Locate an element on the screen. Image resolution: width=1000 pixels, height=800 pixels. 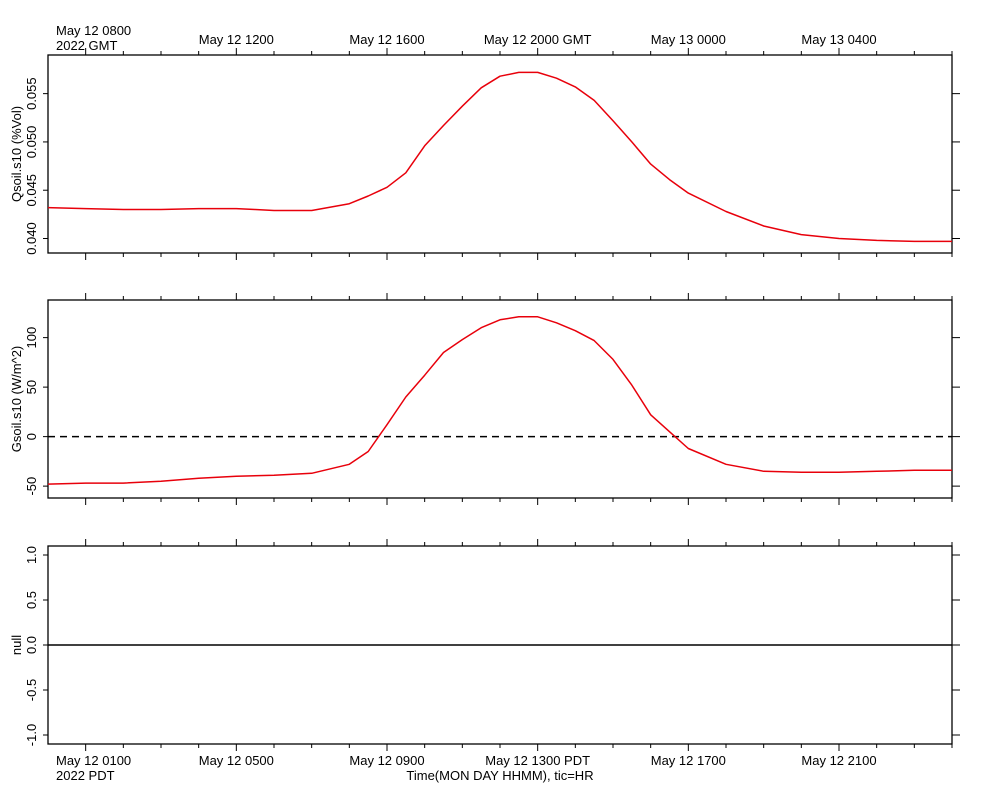
bottom-tick-label: May 12 0900 is located at coordinates (386, 760).